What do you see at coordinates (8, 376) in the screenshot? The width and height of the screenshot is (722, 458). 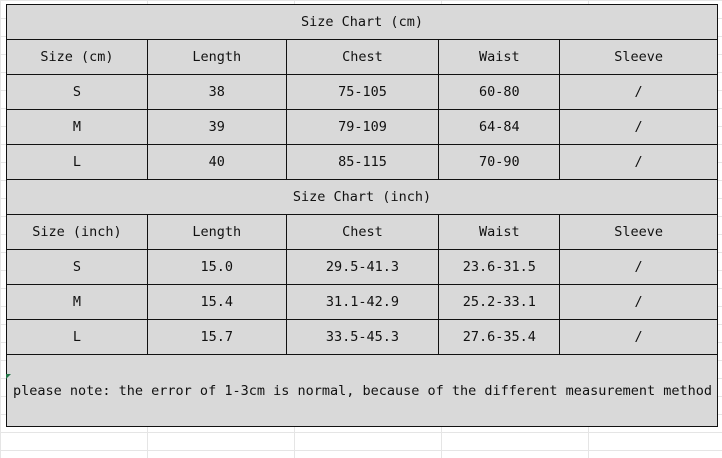 I see `cell-selection-marker` at bounding box center [8, 376].